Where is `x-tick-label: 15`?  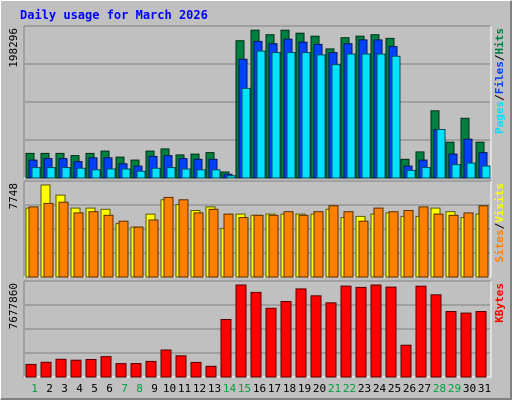 x-tick-label: 15 is located at coordinates (244, 388).